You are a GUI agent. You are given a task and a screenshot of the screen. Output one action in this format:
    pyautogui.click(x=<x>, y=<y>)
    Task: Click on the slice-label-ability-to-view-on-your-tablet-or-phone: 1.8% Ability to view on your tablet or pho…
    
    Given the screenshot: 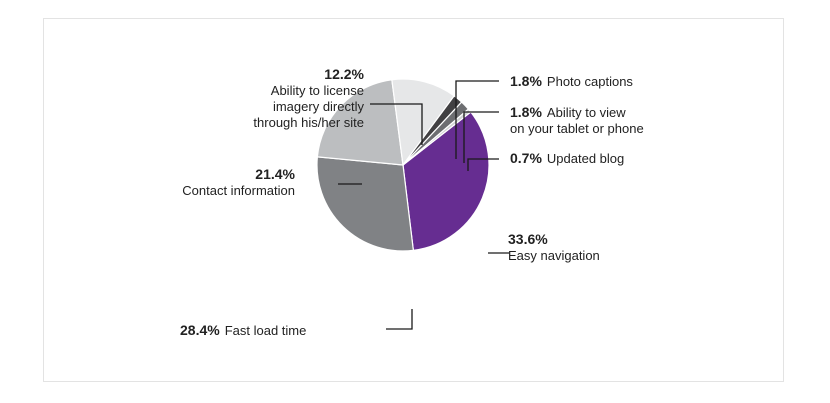 What is the action you would take?
    pyautogui.click(x=577, y=120)
    